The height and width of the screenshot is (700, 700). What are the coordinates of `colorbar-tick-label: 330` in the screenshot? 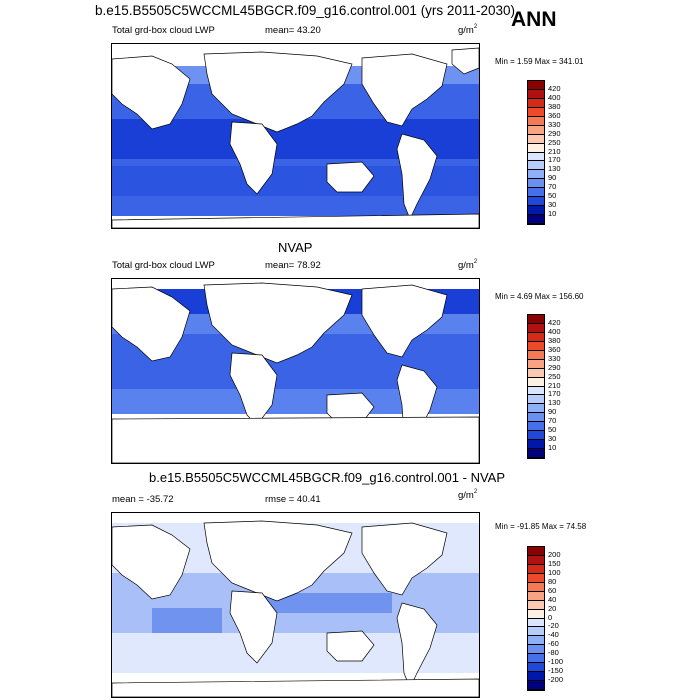 It's located at (554, 124).